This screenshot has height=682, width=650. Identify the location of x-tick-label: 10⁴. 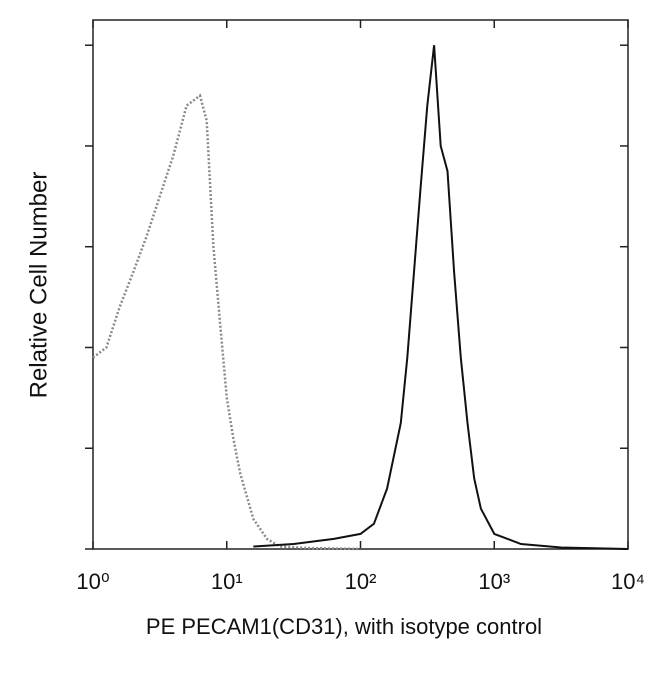
(628, 581).